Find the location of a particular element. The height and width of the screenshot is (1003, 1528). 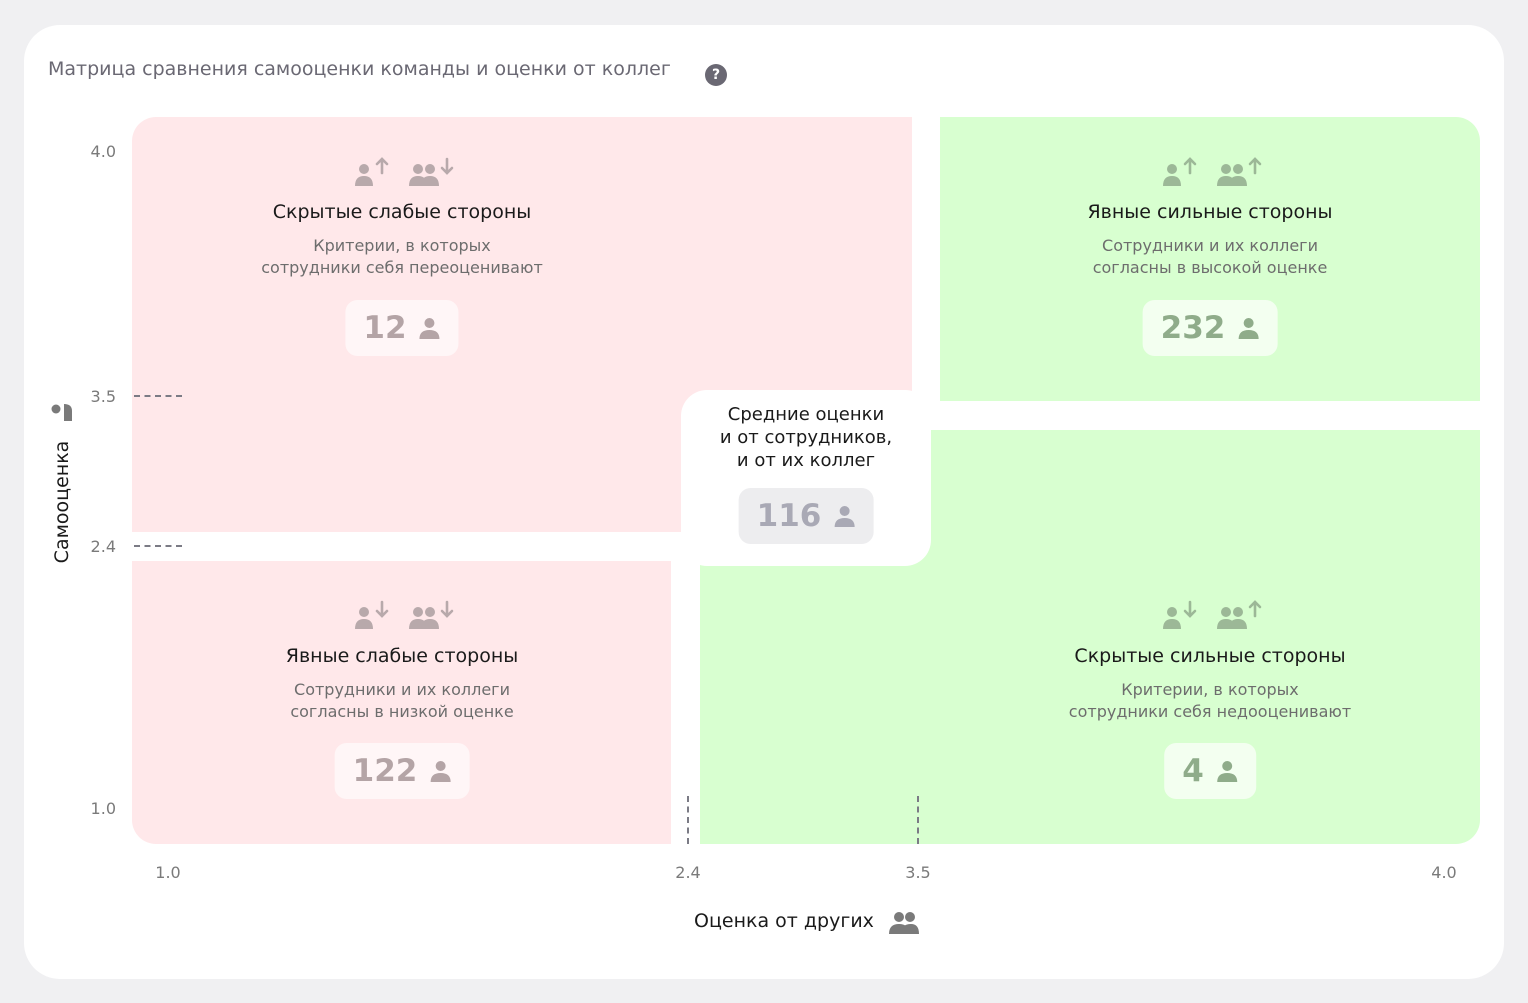

count-badge: 122 is located at coordinates (402, 771).